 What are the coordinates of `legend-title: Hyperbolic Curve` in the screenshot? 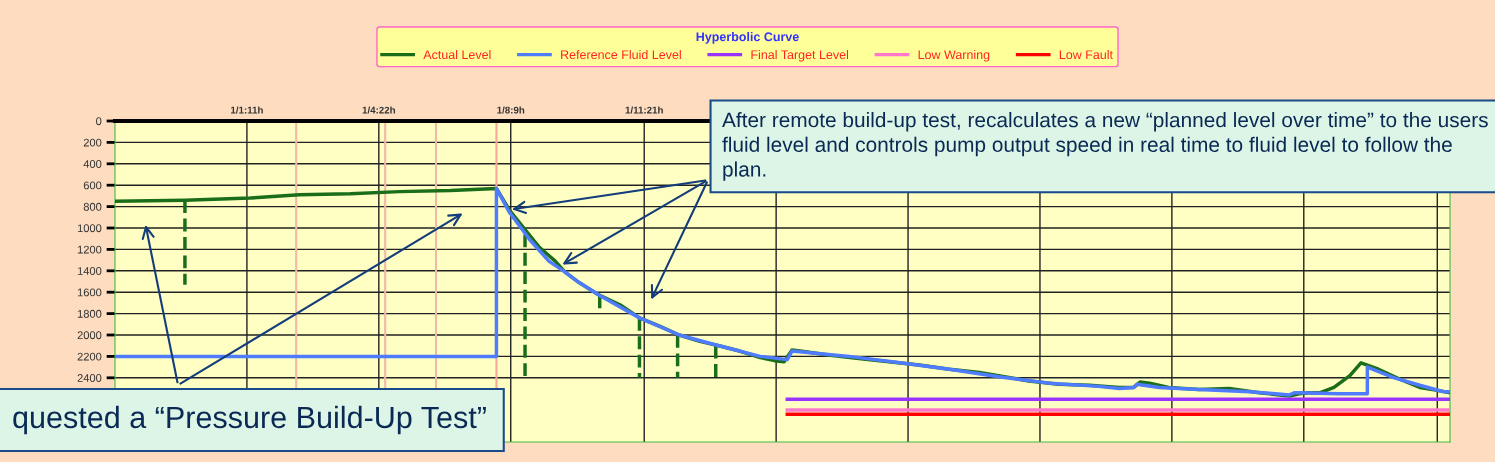 It's located at (747, 38).